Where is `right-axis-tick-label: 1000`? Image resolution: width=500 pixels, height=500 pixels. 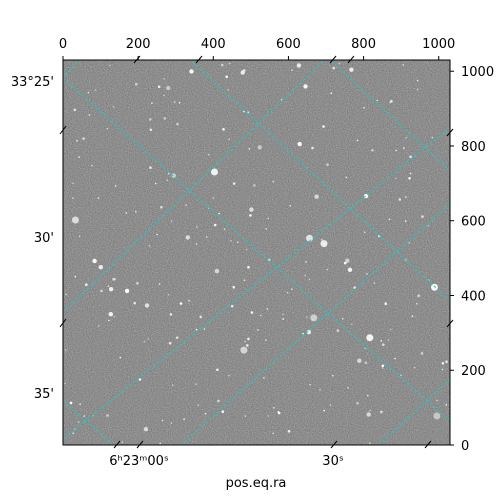
right-axis-tick-label: 1000 is located at coordinates (477, 72).